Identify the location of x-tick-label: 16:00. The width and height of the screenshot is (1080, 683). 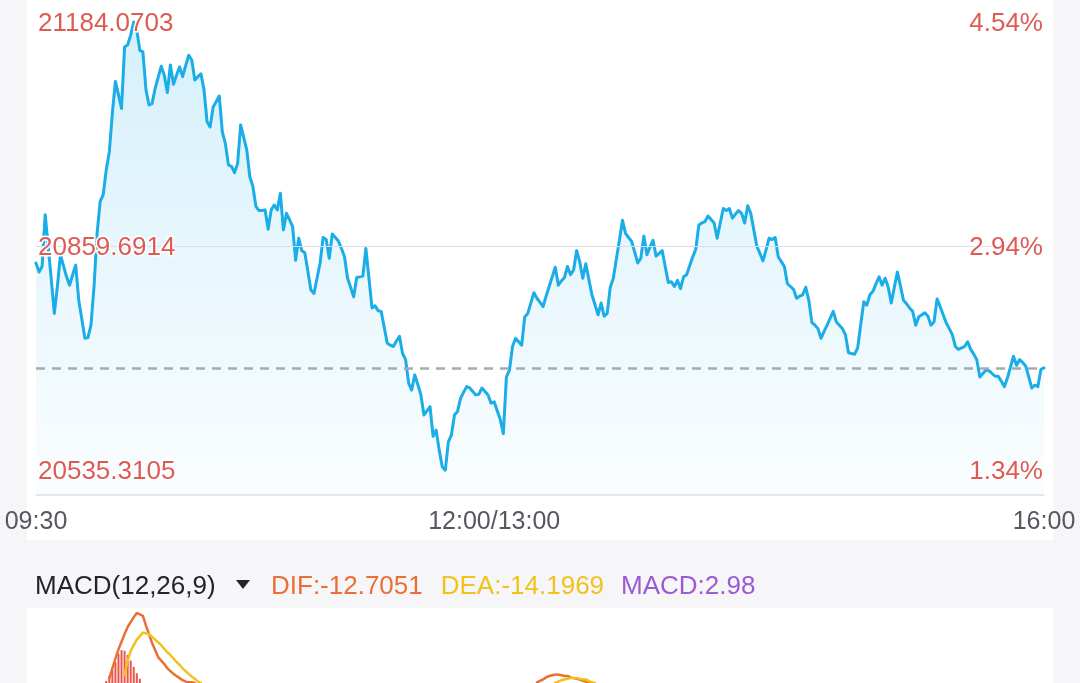
(1044, 519).